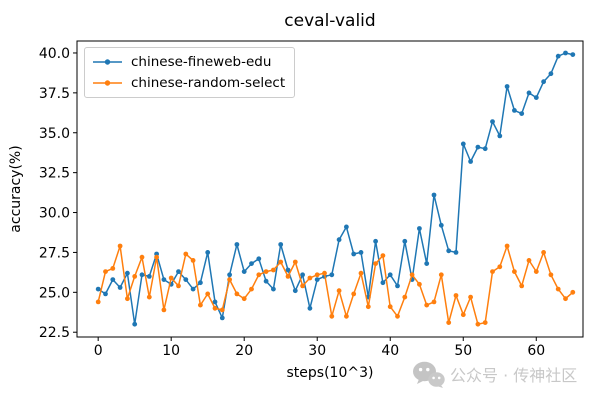 This screenshot has width=600, height=400. Describe the element at coordinates (317, 351) in the screenshot. I see `x-tick-label: 30` at that location.